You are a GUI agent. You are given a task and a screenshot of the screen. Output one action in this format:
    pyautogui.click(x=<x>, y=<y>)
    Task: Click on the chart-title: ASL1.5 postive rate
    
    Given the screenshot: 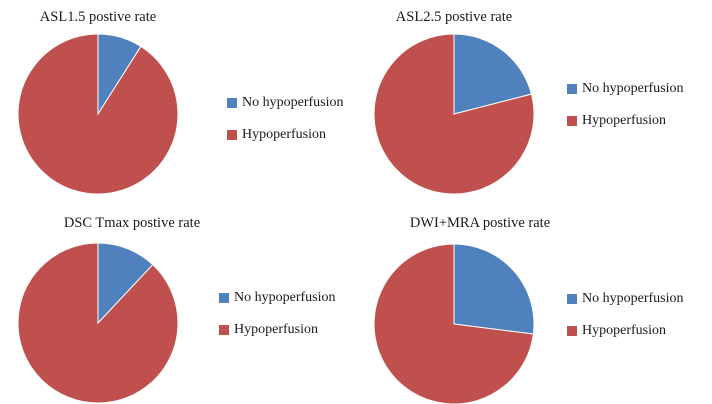 What is the action you would take?
    pyautogui.click(x=98, y=17)
    